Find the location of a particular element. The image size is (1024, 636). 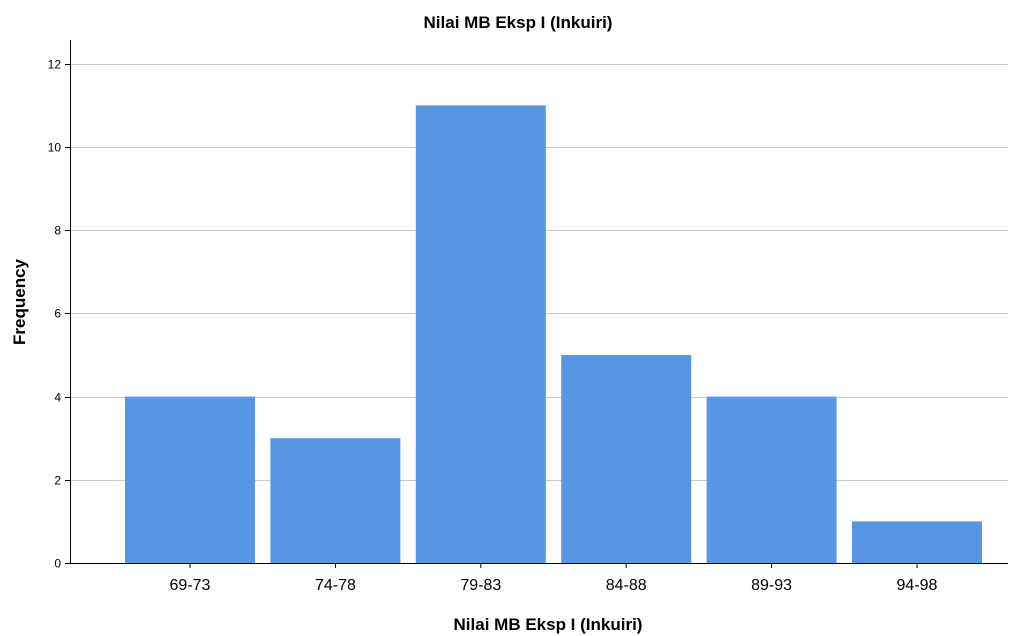

y-tick-labels: 0 2 4 6 8 10 12 is located at coordinates (55, 314).